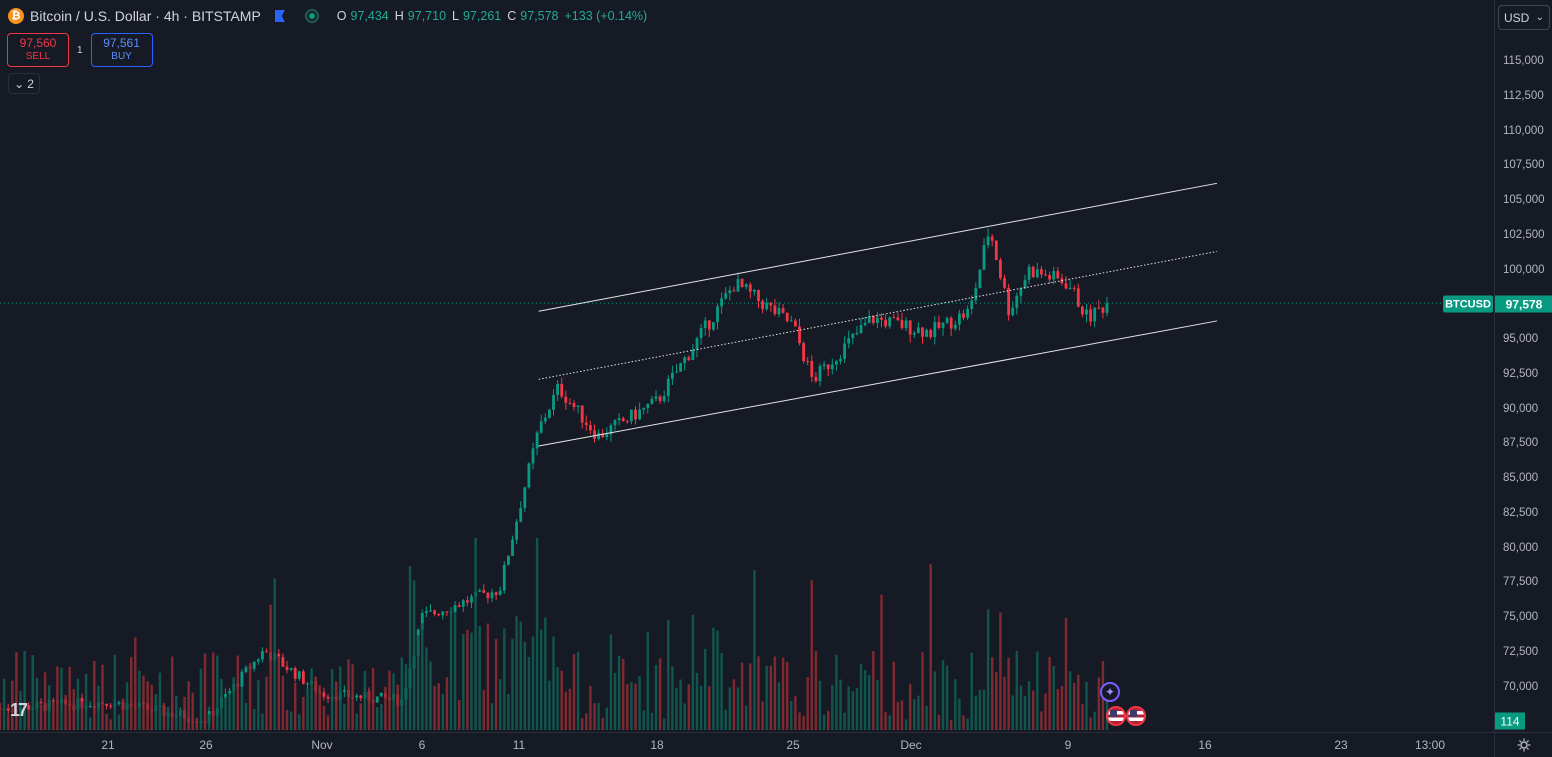 The width and height of the screenshot is (1552, 757). I want to click on price-tick-label: 80,000, so click(1521, 547).